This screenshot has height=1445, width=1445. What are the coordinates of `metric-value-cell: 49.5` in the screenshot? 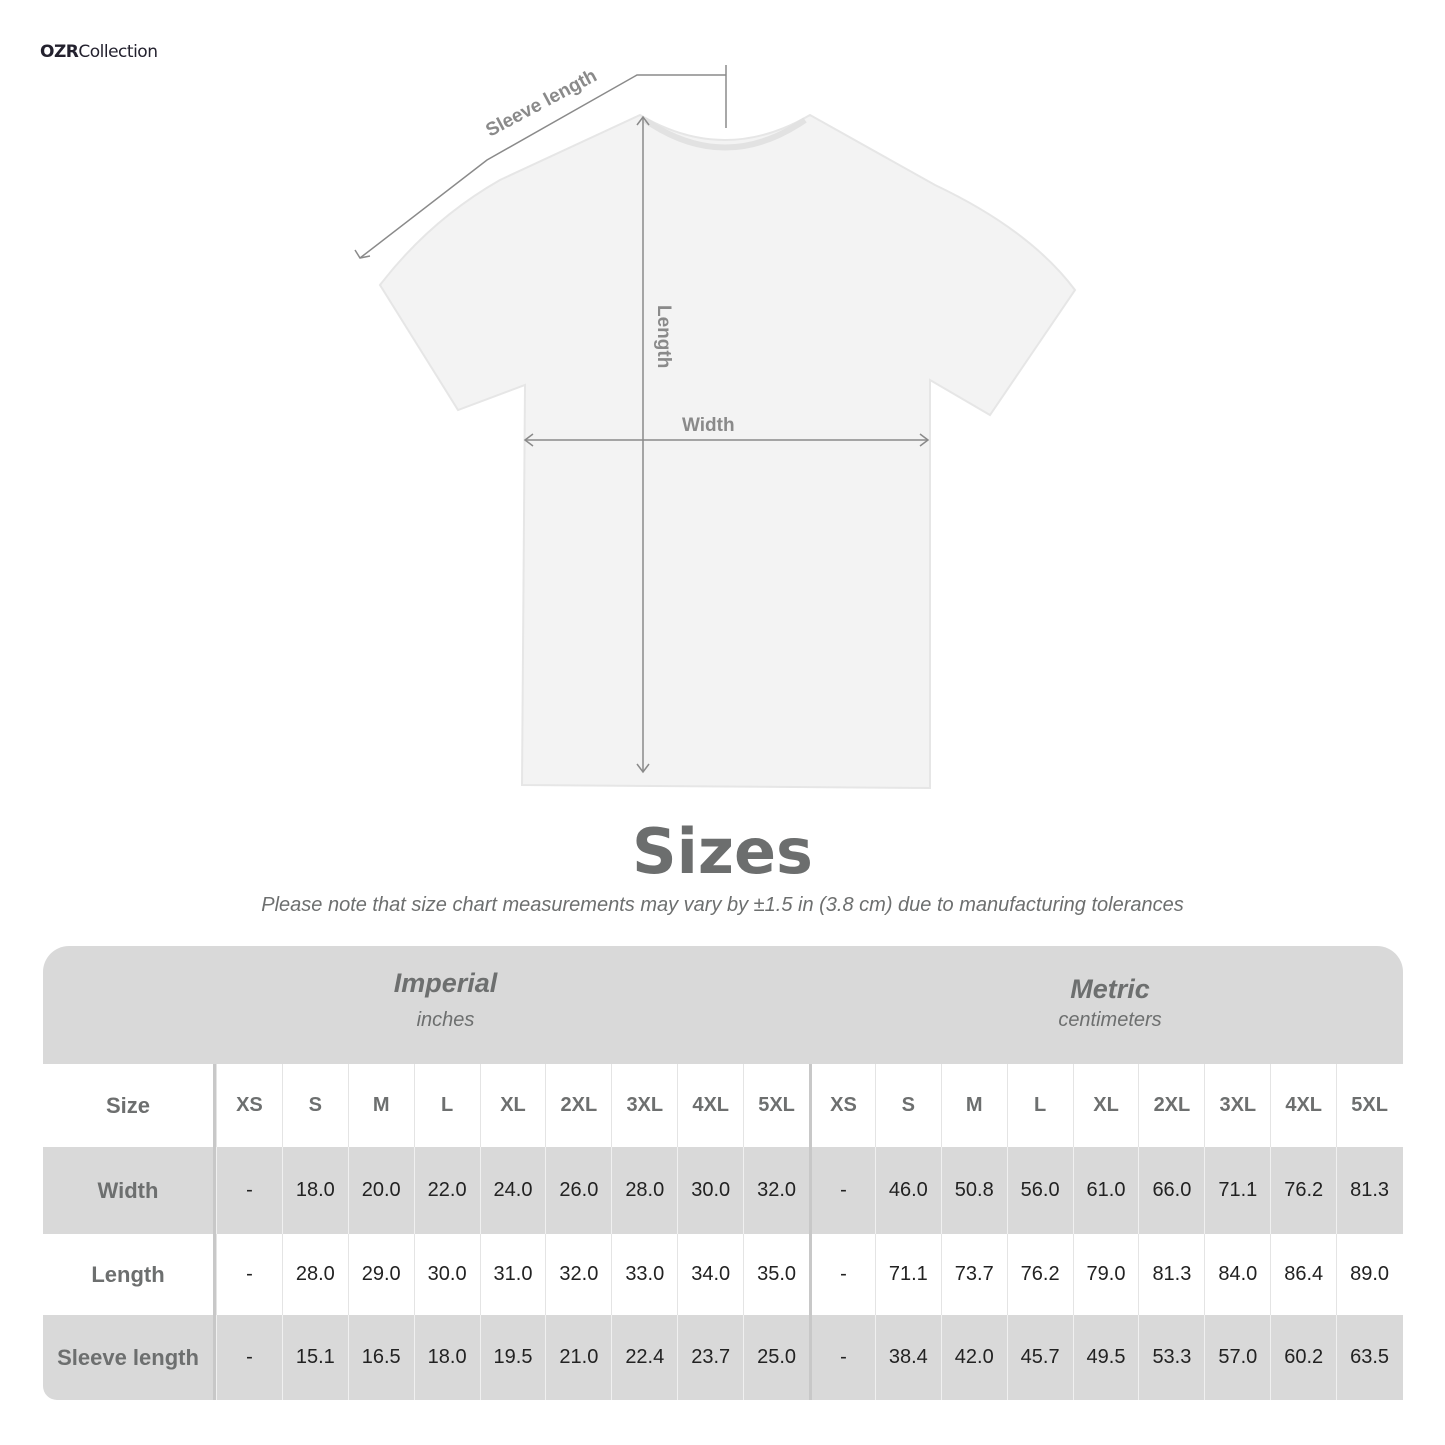 It's located at (1105, 1357).